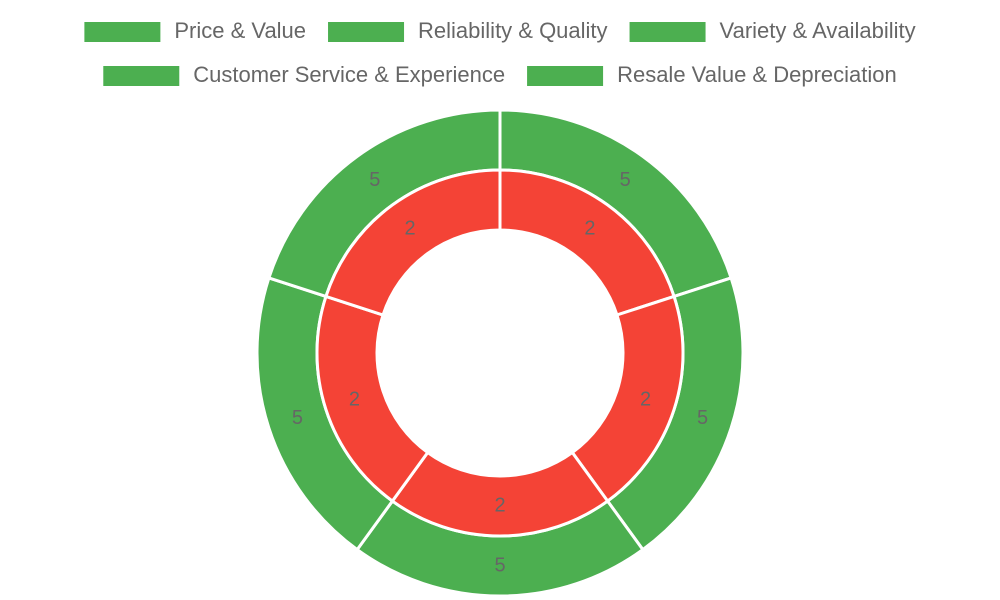 Image resolution: width=1000 pixels, height=600 pixels. I want to click on legend-label: Variety & Availability, so click(818, 30).